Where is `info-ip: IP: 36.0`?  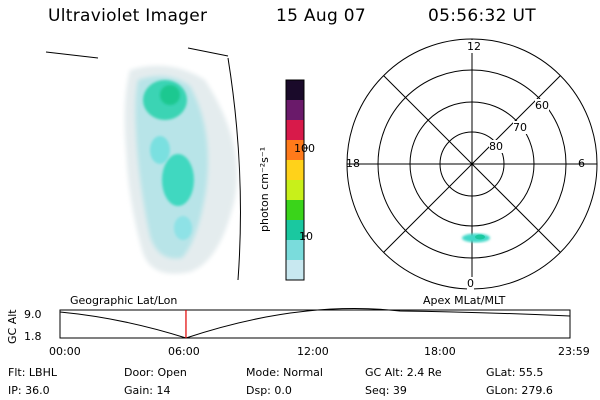
info-ip: IP: 36.0 is located at coordinates (29, 390).